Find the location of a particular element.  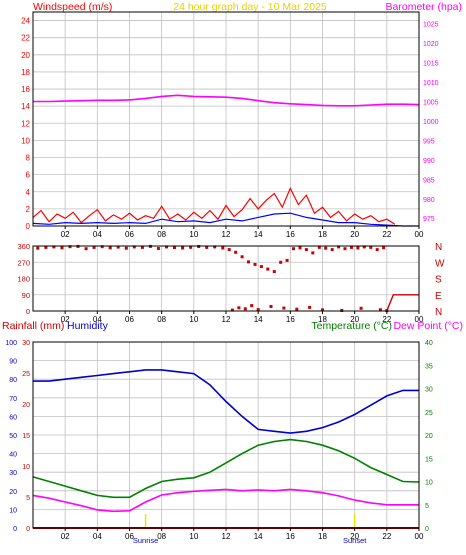

wind-panel-x-tick-label: 10 is located at coordinates (193, 234).